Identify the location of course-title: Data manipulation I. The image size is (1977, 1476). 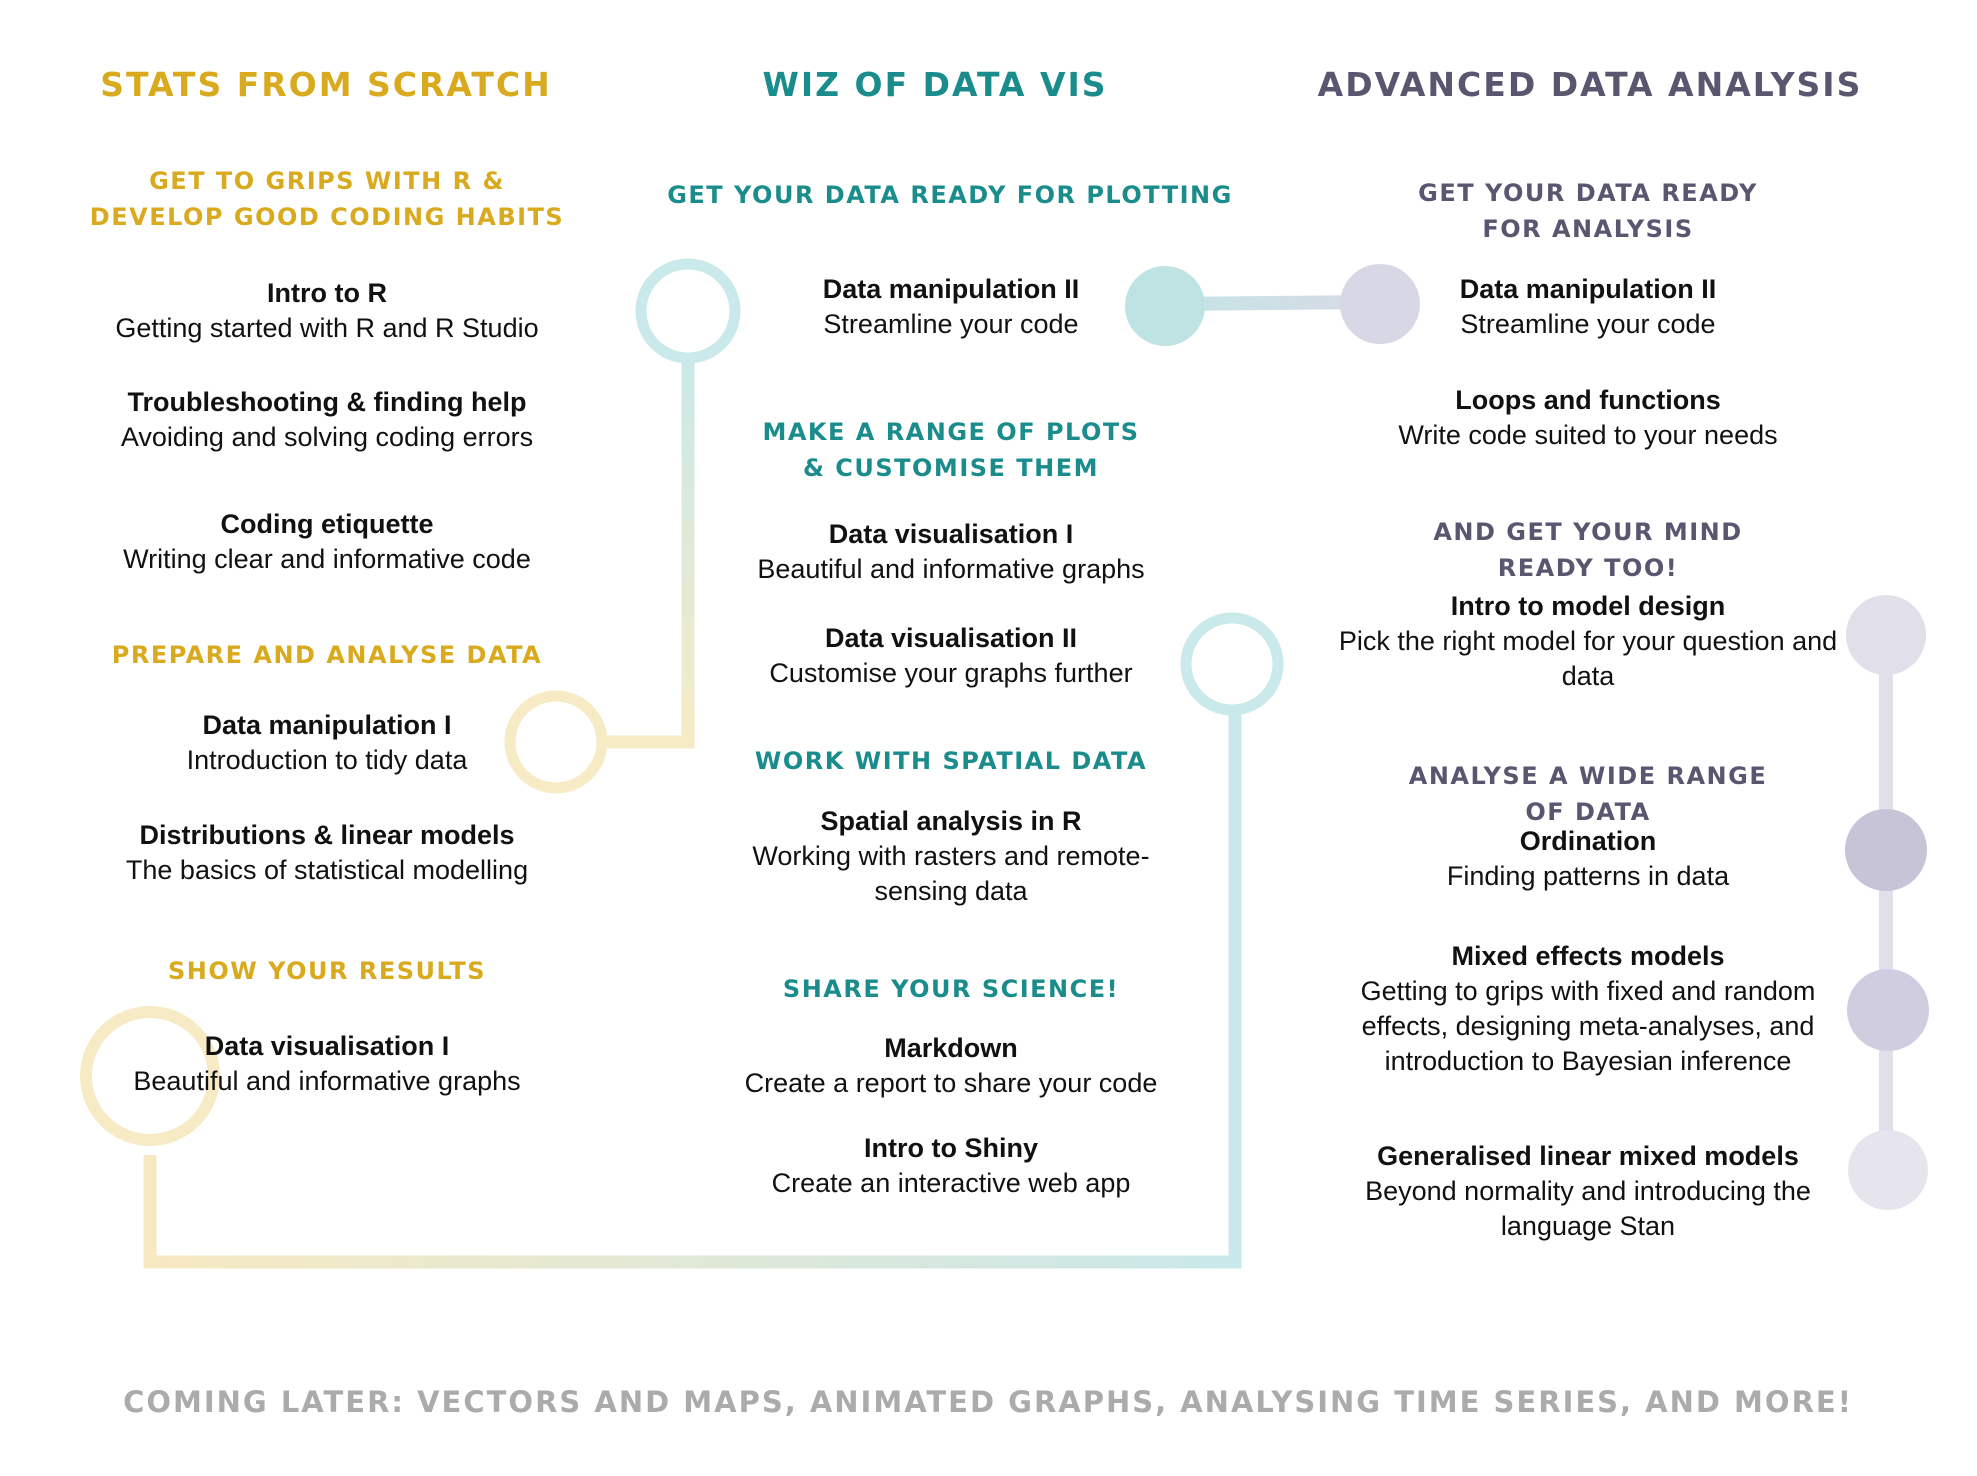
(327, 725).